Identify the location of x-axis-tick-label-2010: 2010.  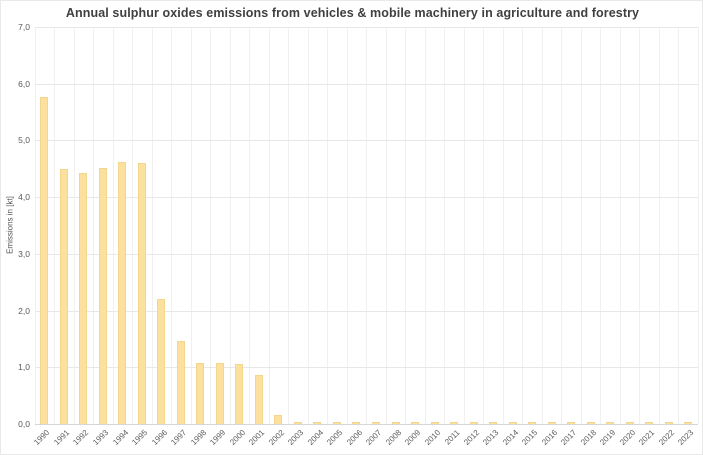
(432, 437).